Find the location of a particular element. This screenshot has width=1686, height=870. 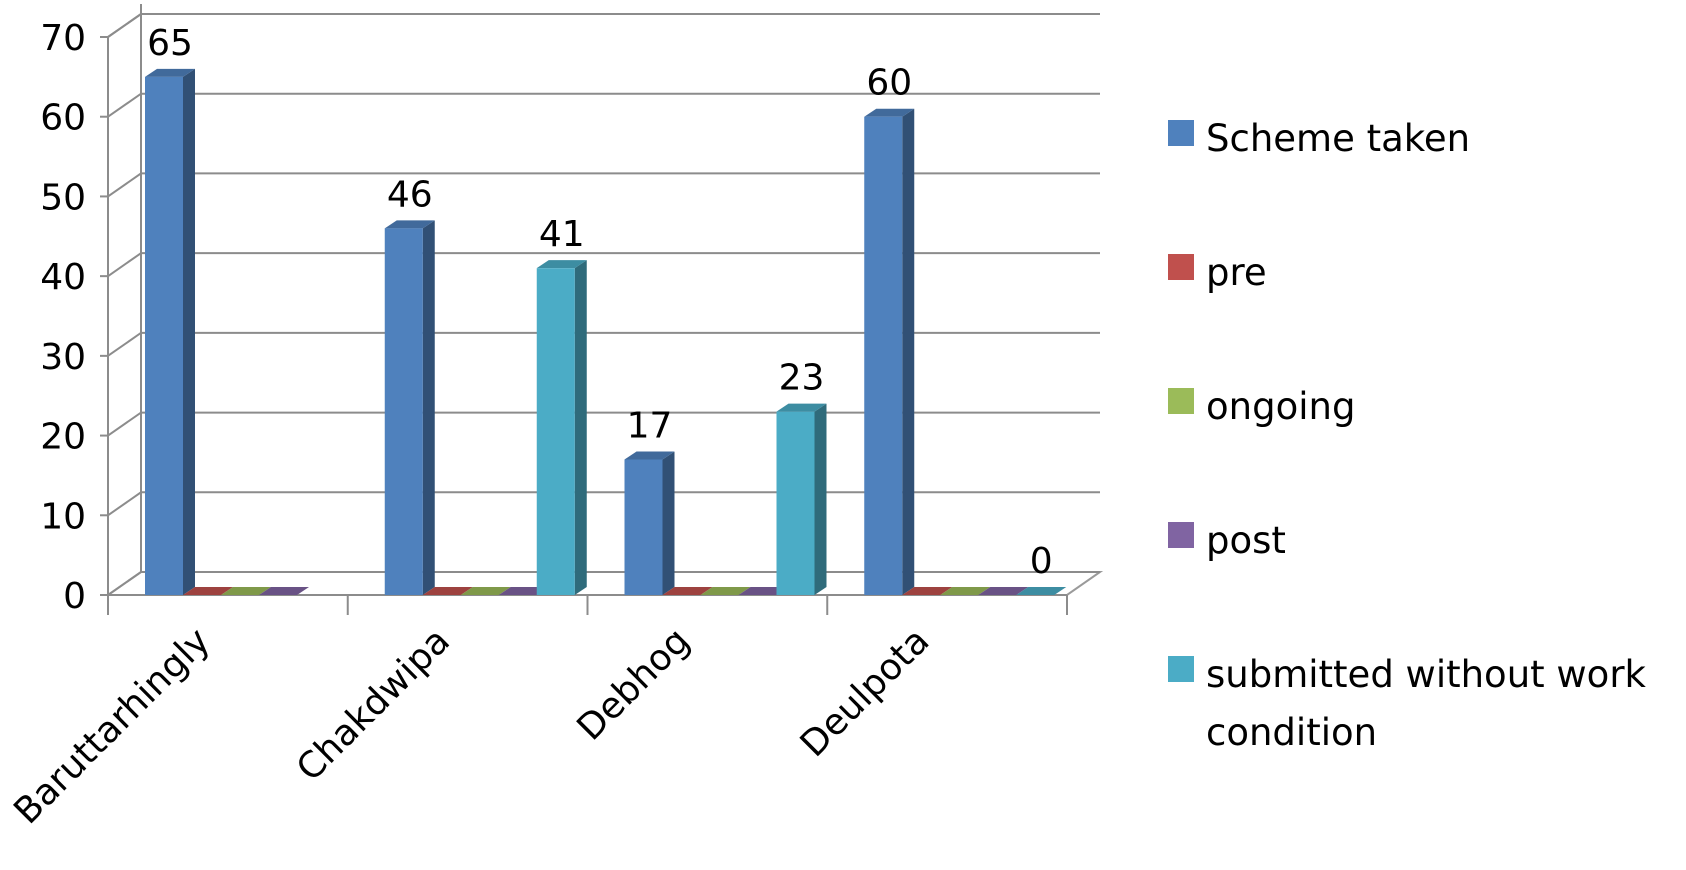

y-tick-label: 40 is located at coordinates (63, 277).